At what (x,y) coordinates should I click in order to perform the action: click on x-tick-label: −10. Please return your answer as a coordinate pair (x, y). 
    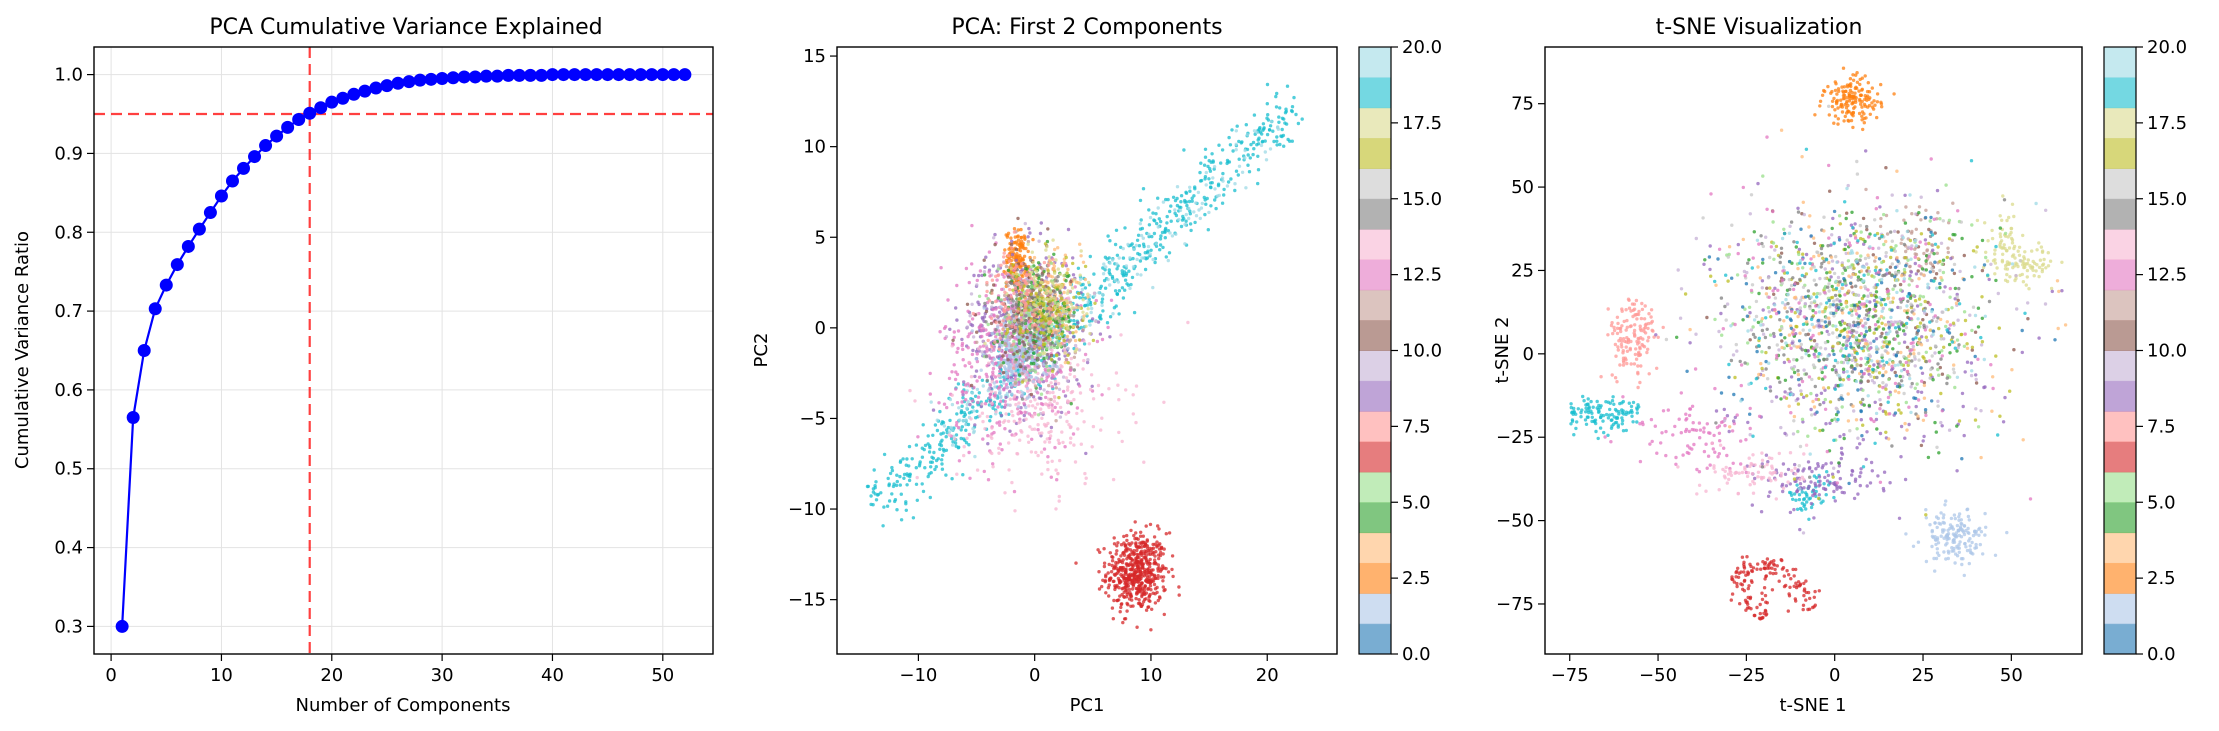
    Looking at the image, I should click on (918, 675).